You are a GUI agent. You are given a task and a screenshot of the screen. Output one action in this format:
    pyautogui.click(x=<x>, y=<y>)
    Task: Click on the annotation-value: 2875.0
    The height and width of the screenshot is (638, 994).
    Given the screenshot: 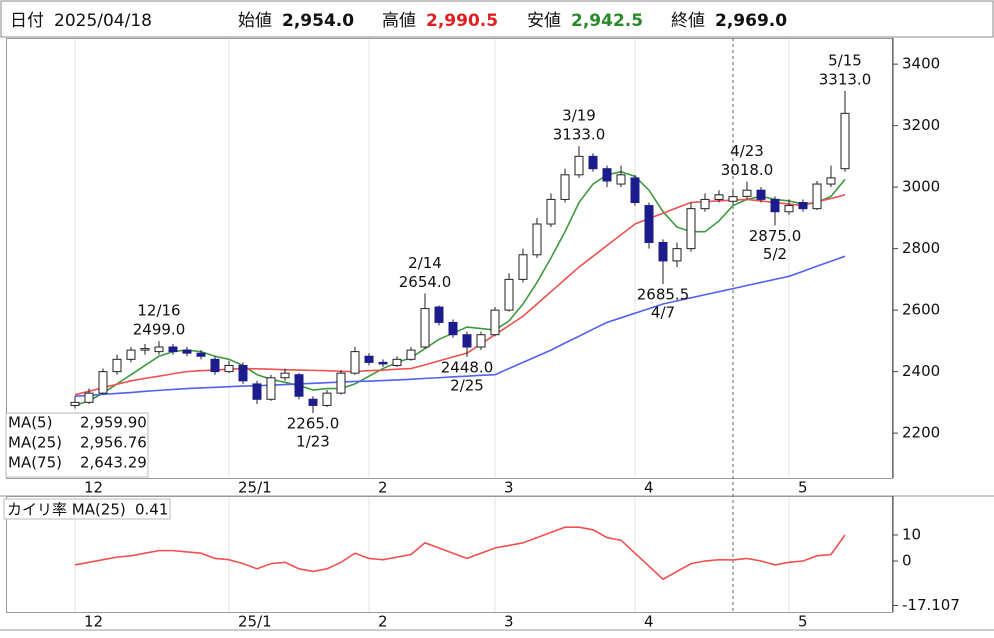 What is the action you would take?
    pyautogui.click(x=775, y=236)
    